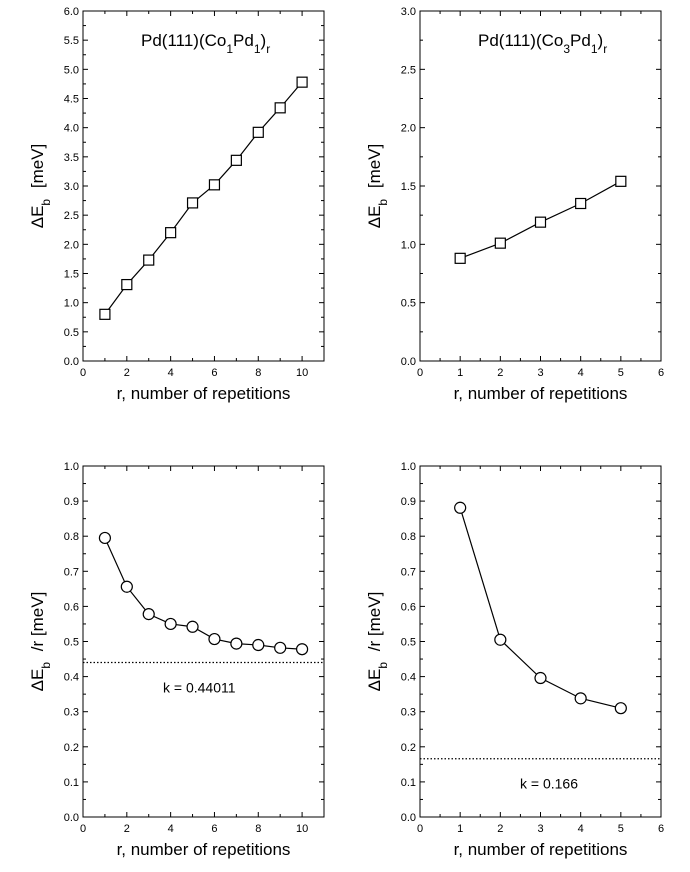  What do you see at coordinates (460, 373) in the screenshot?
I see `x-tick-label: 1` at bounding box center [460, 373].